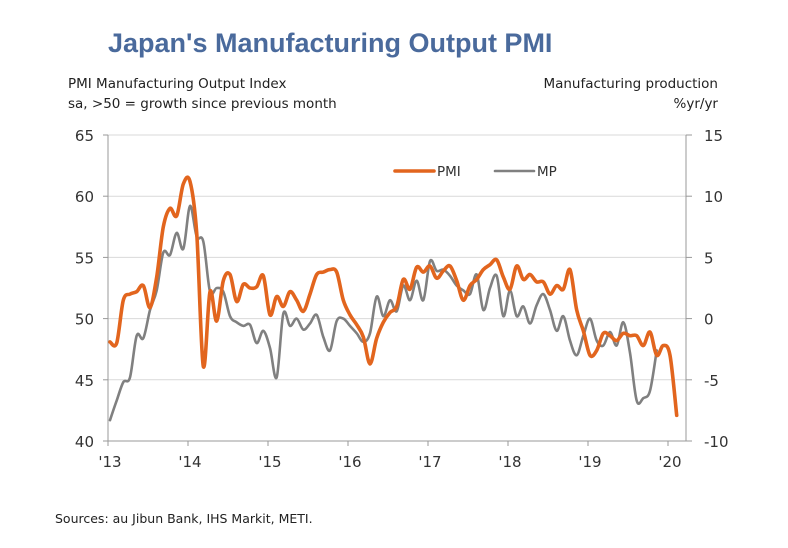 The height and width of the screenshot is (548, 788). What do you see at coordinates (84, 320) in the screenshot?
I see `left-tick-label: 50` at bounding box center [84, 320].